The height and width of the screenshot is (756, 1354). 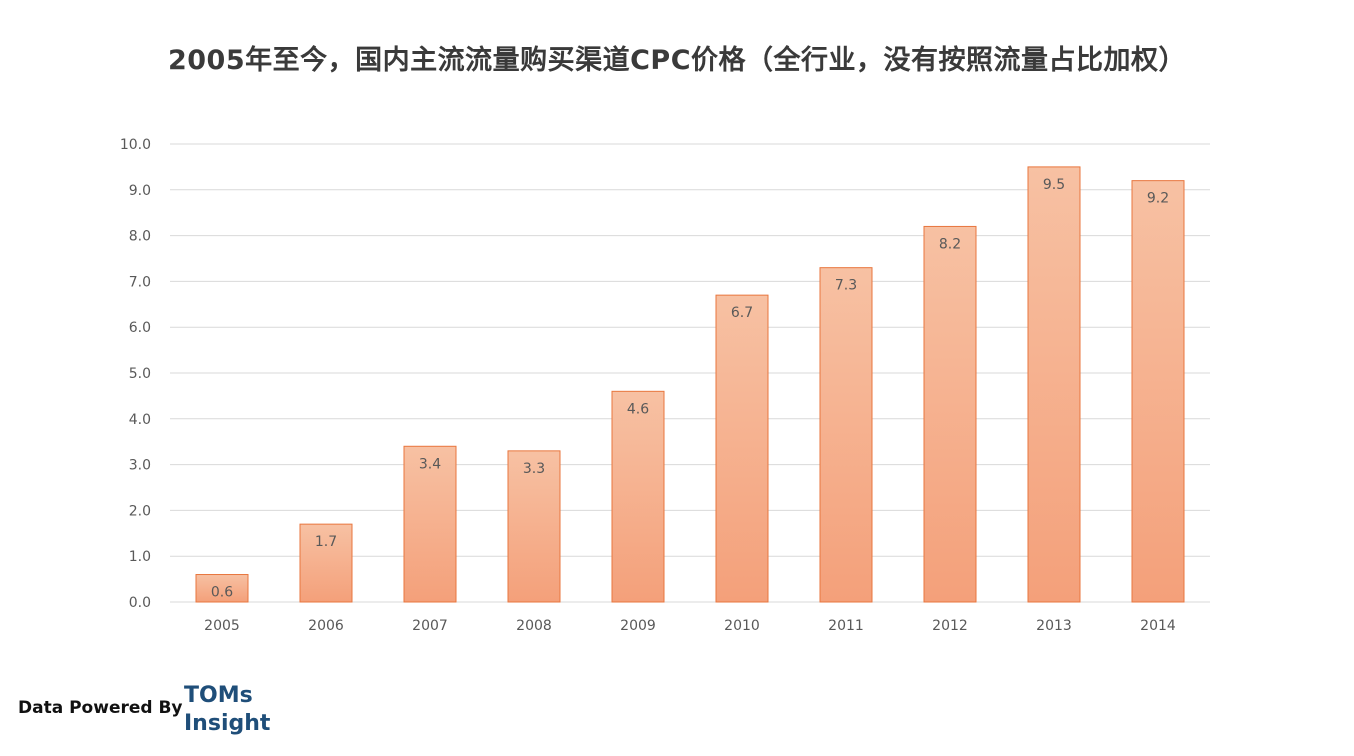 I want to click on y-tick-label: 9.0, so click(x=140, y=191).